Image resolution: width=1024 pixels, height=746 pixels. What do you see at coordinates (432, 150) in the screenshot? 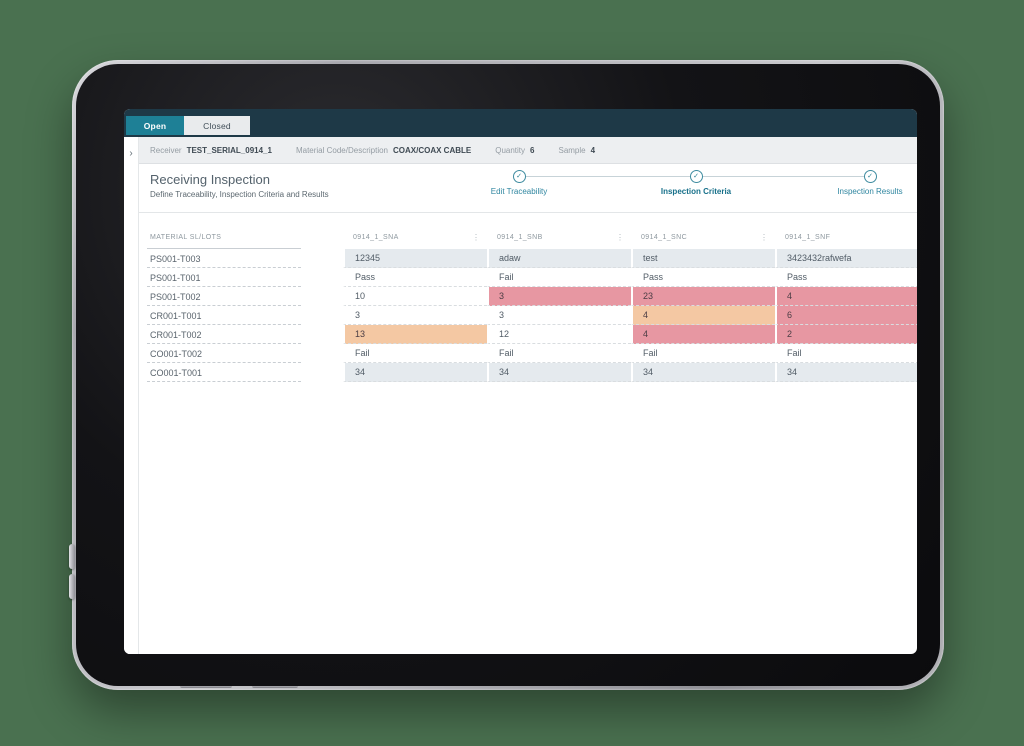
I see `material-value: COAX/COAX CABLE` at bounding box center [432, 150].